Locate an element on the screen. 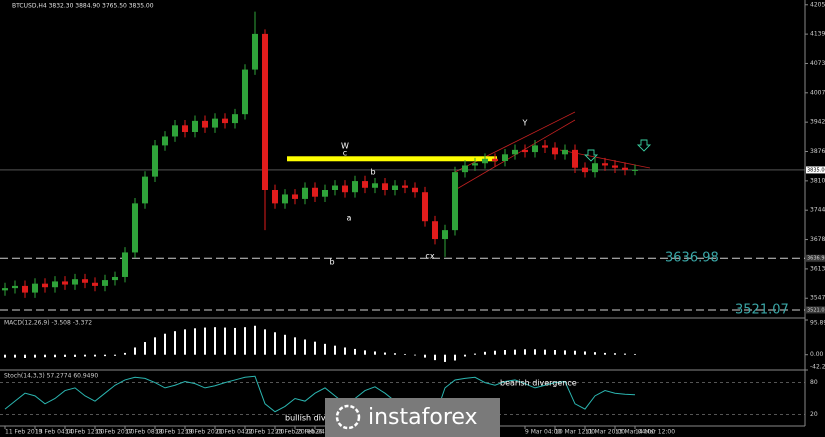  x-tick-label: 25 Feb 04:00 is located at coordinates (315, 432).